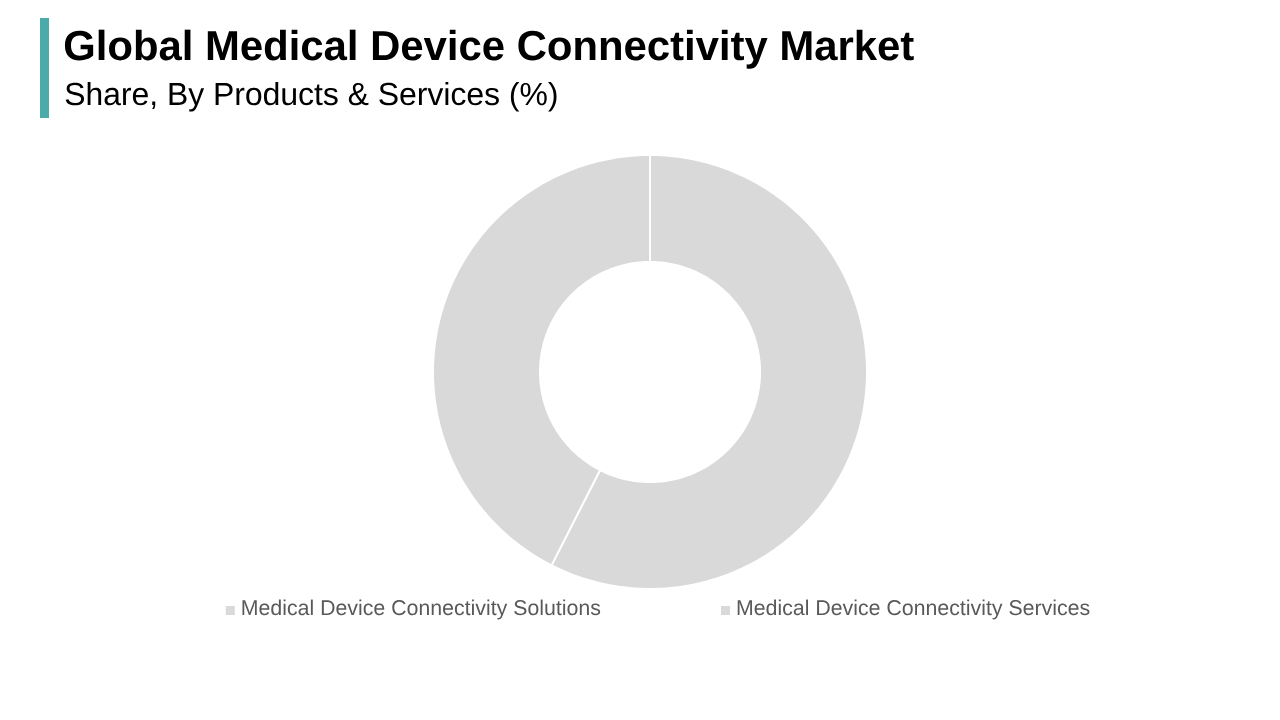 This screenshot has height=720, width=1280. I want to click on chart-title: Global Medical Device Connectivity Market, so click(489, 49).